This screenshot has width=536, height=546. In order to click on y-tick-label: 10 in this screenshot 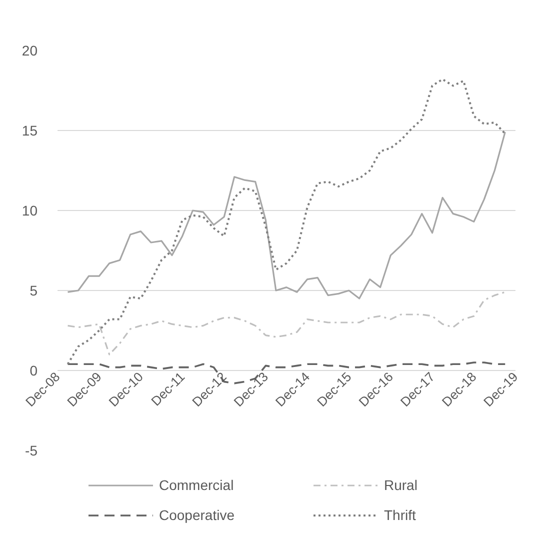, I will do `click(30, 210)`.